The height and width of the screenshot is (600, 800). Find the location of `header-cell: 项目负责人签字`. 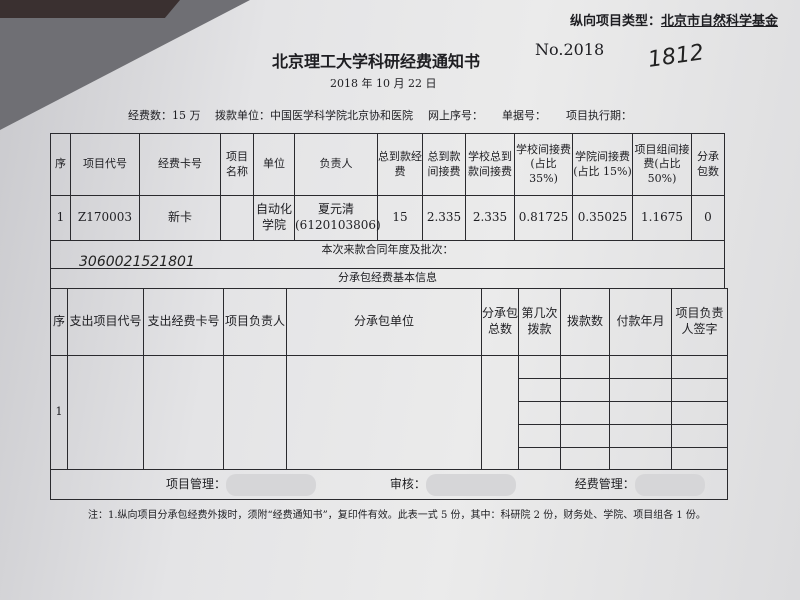

header-cell: 项目负责人签字 is located at coordinates (699, 322).